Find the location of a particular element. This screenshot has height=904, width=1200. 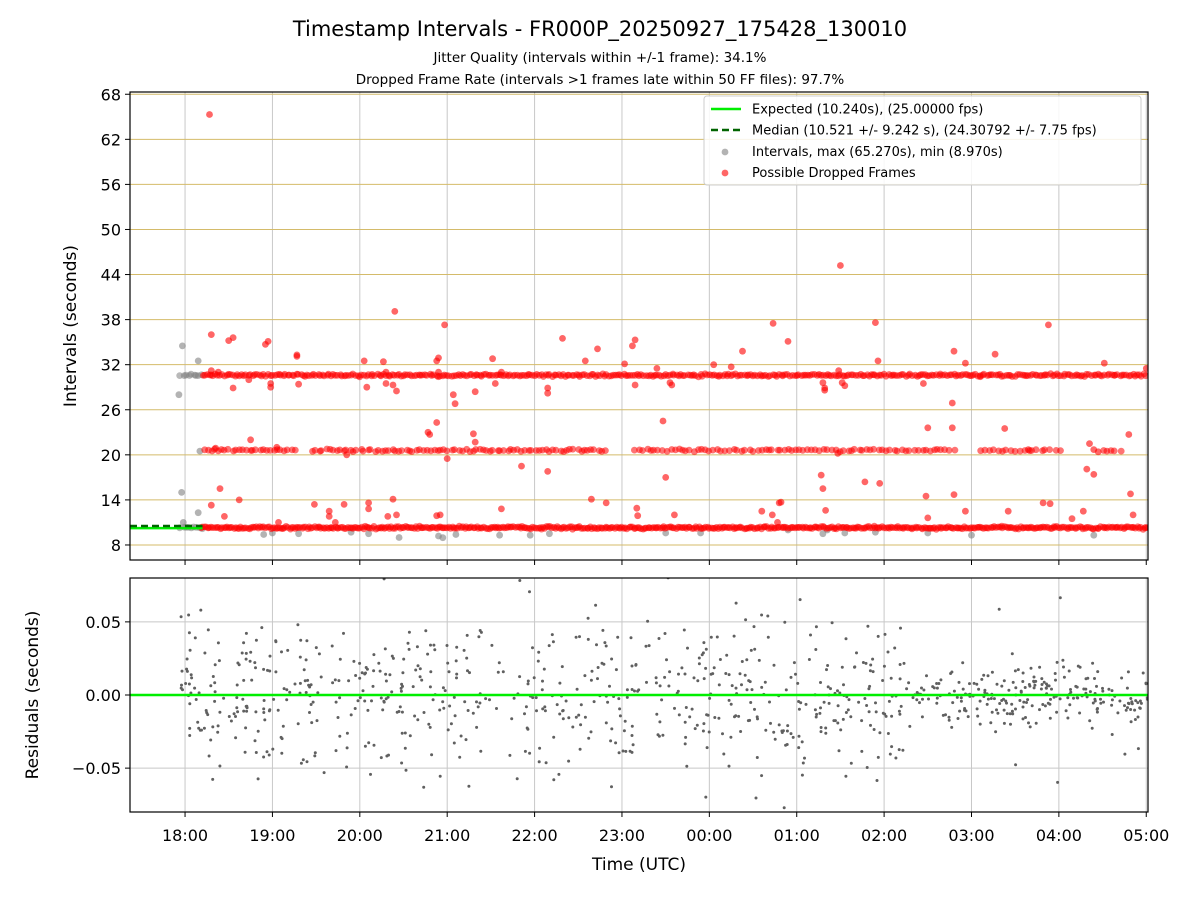

dropped-frame-band2-point is located at coordinates (228, 449).